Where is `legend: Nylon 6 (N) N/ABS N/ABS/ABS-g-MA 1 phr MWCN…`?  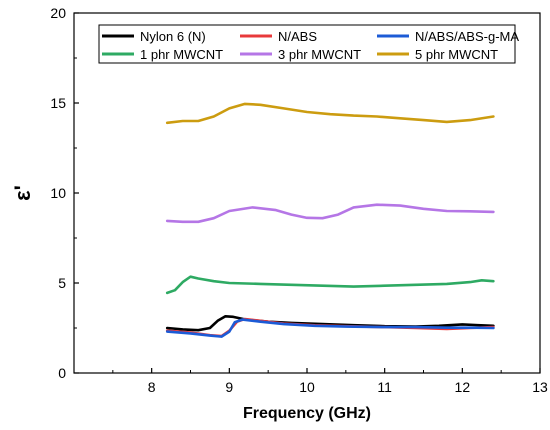 legend: Nylon 6 (N) N/ABS N/ABS/ABS-g-MA 1 phr MWCN… is located at coordinates (308, 44).